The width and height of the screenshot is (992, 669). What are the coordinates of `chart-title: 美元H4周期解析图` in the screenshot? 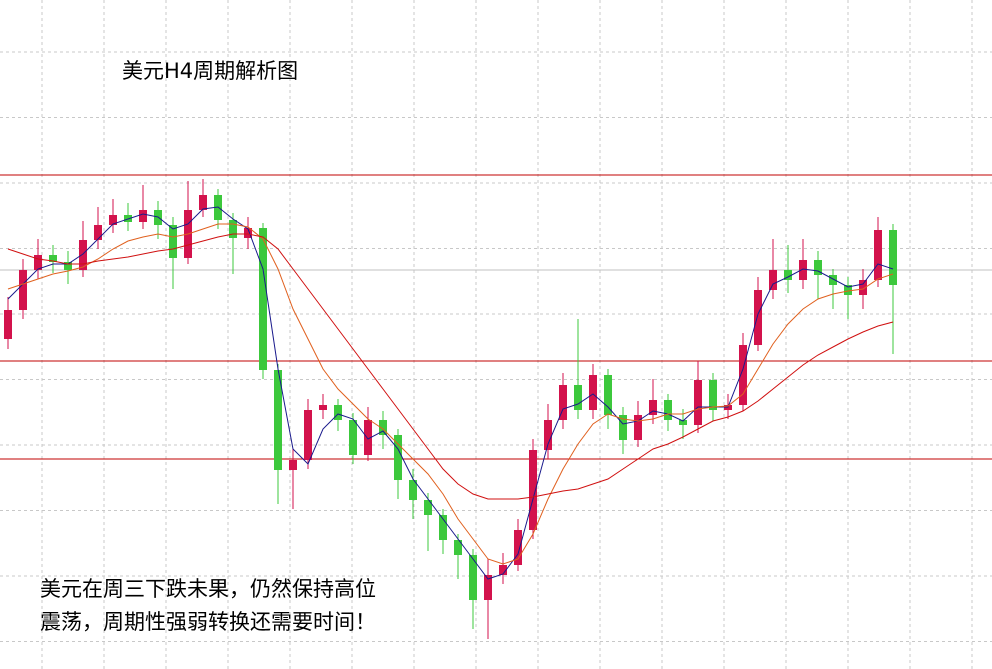 It's located at (210, 71).